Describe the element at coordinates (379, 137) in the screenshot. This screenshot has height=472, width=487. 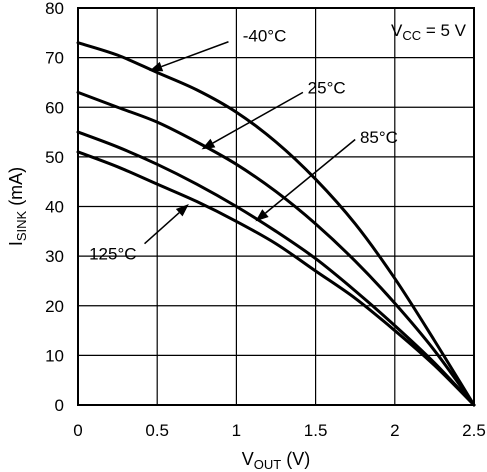
I see `series-label: 85°C` at that location.